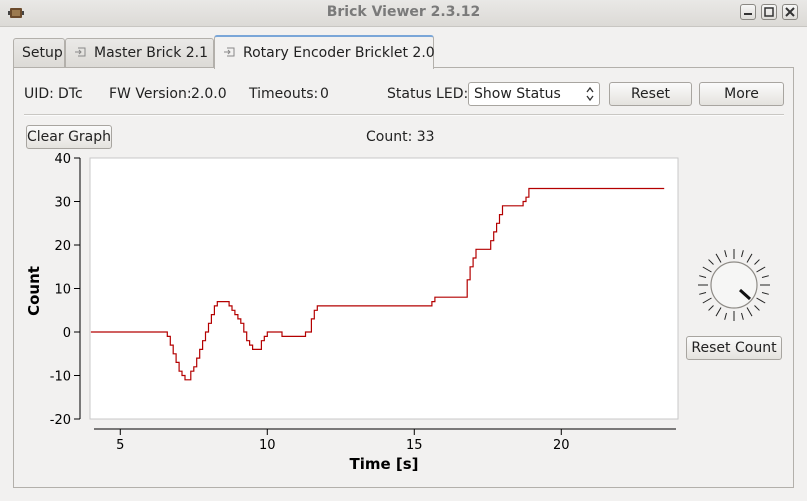 This screenshot has width=807, height=501. What do you see at coordinates (139, 53) in the screenshot?
I see `tab-master-brick: Master Brick 2.1` at bounding box center [139, 53].